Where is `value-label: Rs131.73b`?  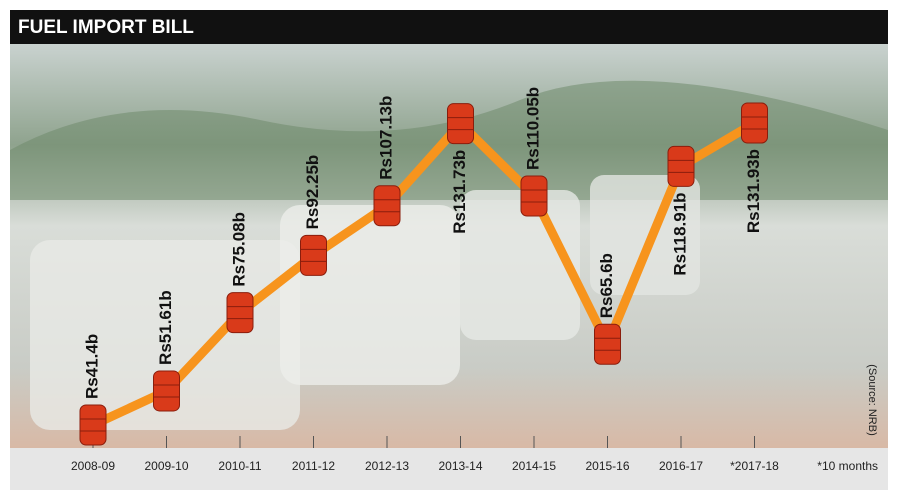
value-label: Rs131.73b is located at coordinates (459, 192).